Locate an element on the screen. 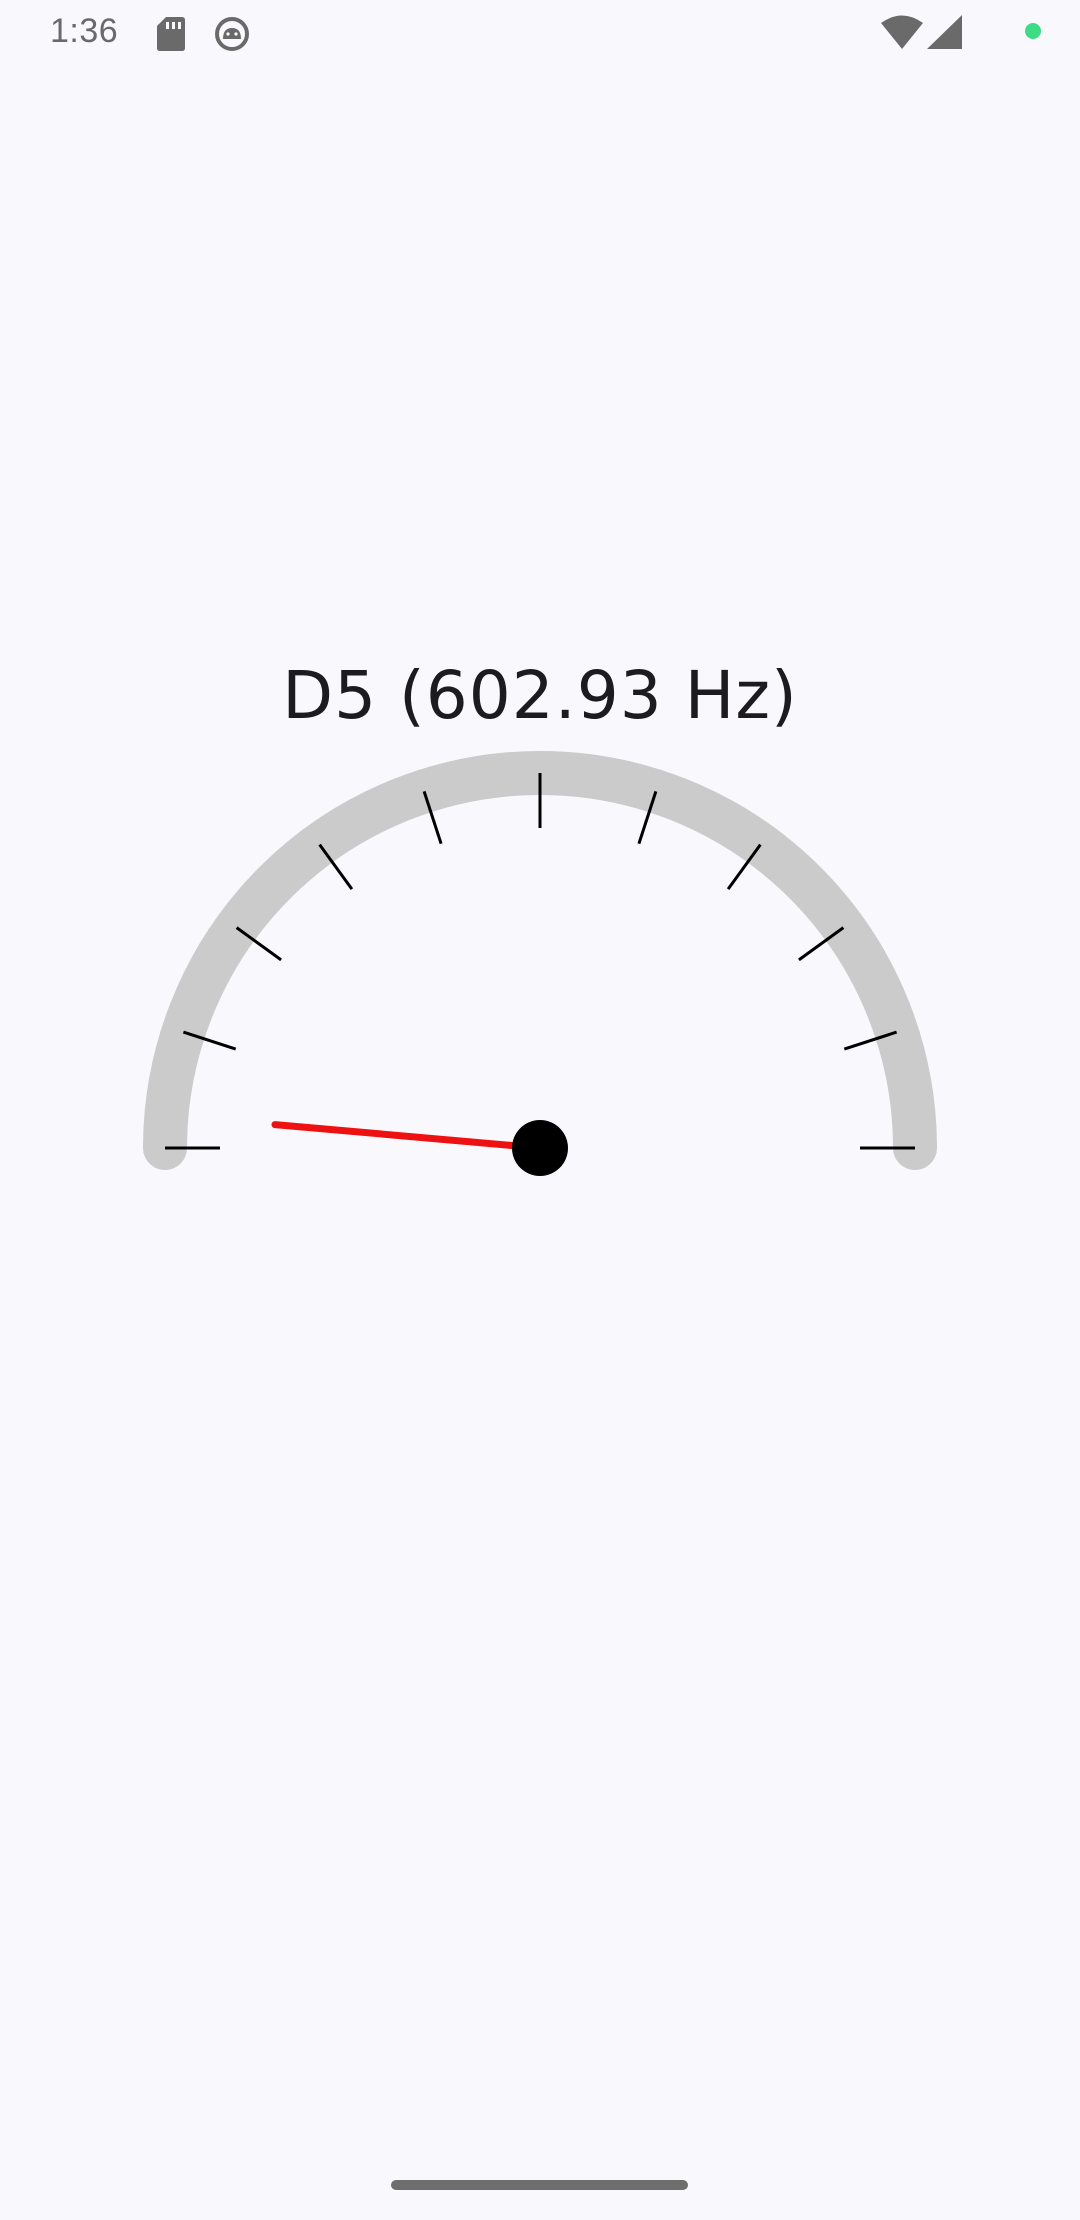 This screenshot has width=1080, height=2220. gauge-track is located at coordinates (540, 960).